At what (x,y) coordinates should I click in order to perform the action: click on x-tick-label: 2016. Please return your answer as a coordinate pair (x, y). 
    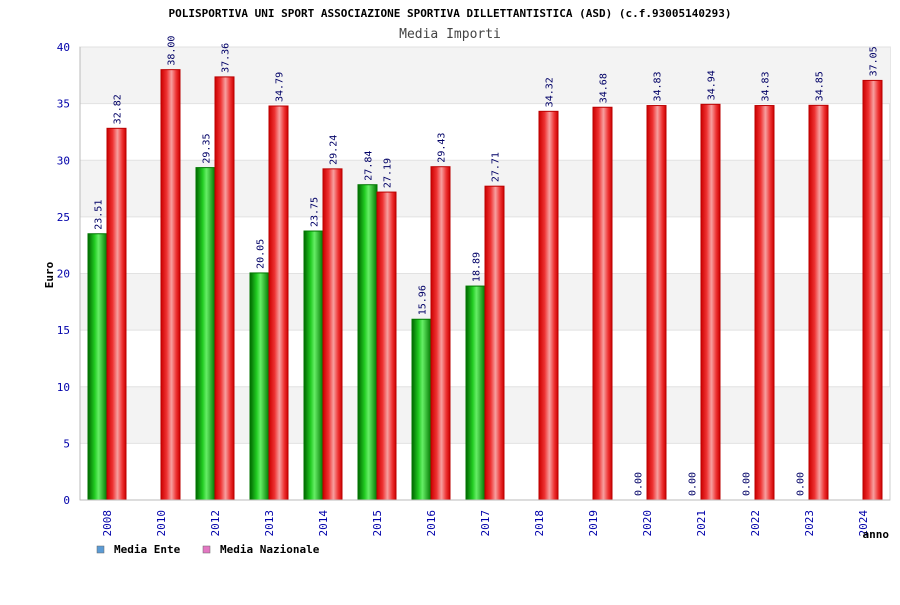
    Looking at the image, I should click on (431, 523).